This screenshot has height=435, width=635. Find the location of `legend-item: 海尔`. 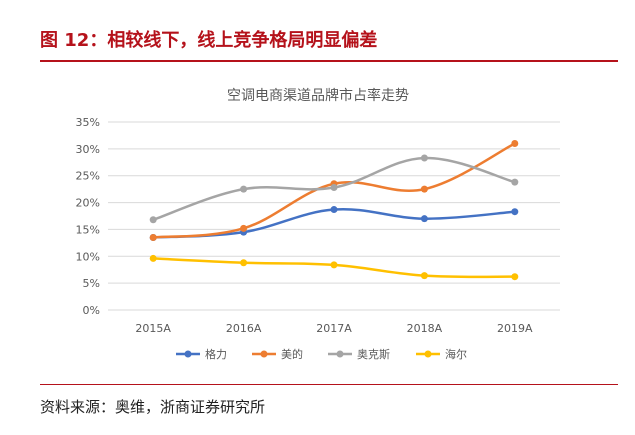

legend-item: 海尔 is located at coordinates (441, 354).